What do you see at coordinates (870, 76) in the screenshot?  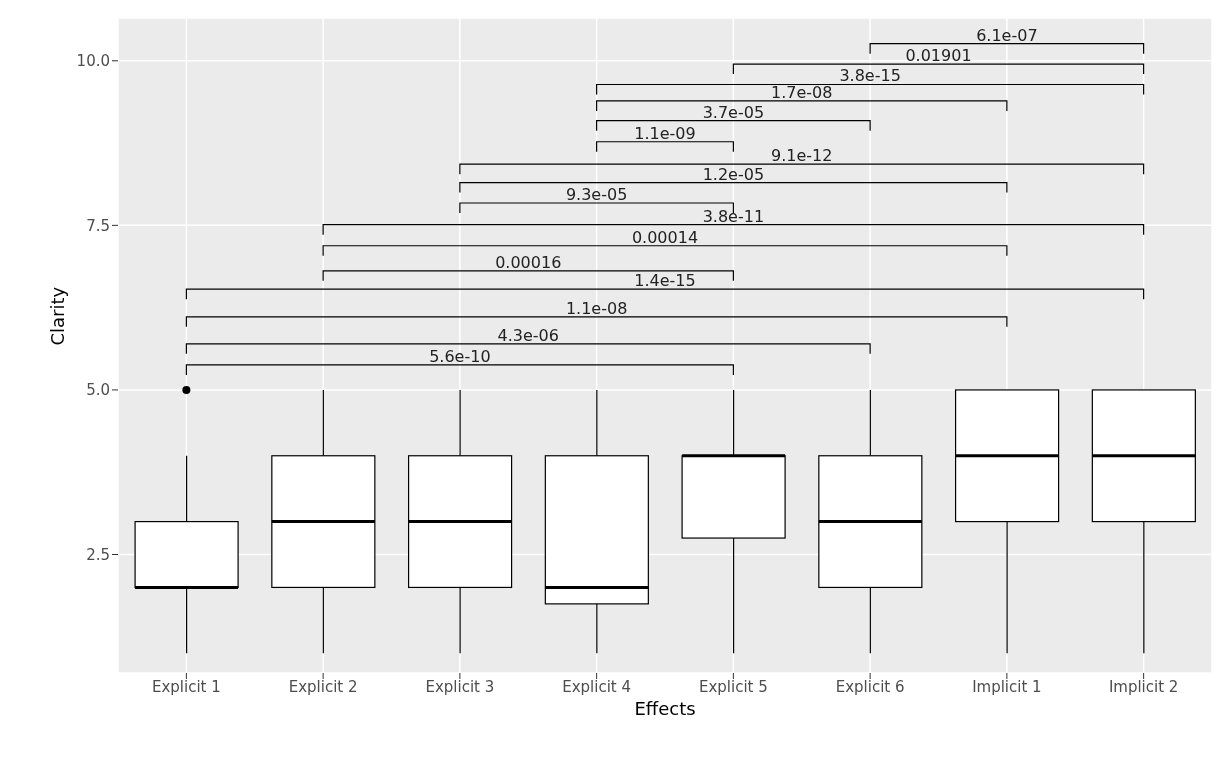 I see `annotation: 3.8e-15` at bounding box center [870, 76].